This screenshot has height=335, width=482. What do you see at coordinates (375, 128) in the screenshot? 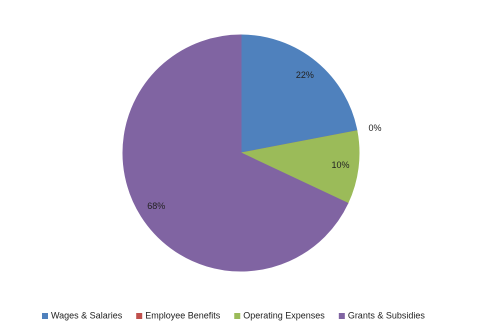
I see `data-label: 0%` at bounding box center [375, 128].